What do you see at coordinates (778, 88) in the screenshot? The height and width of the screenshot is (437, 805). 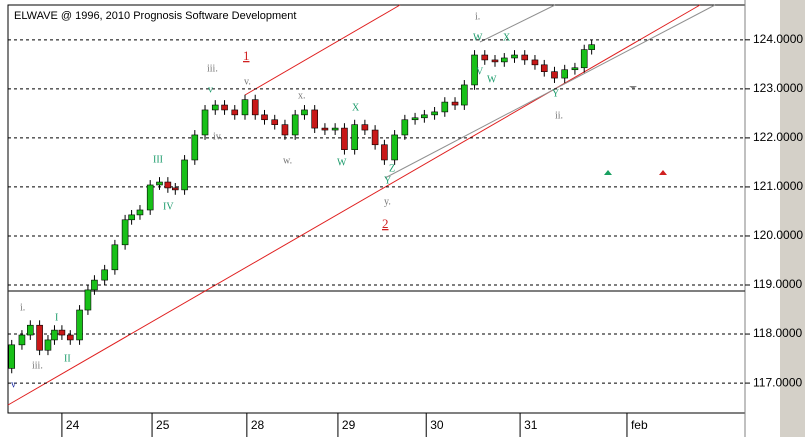 I see `y-tick-label: 123.0000` at bounding box center [778, 88].